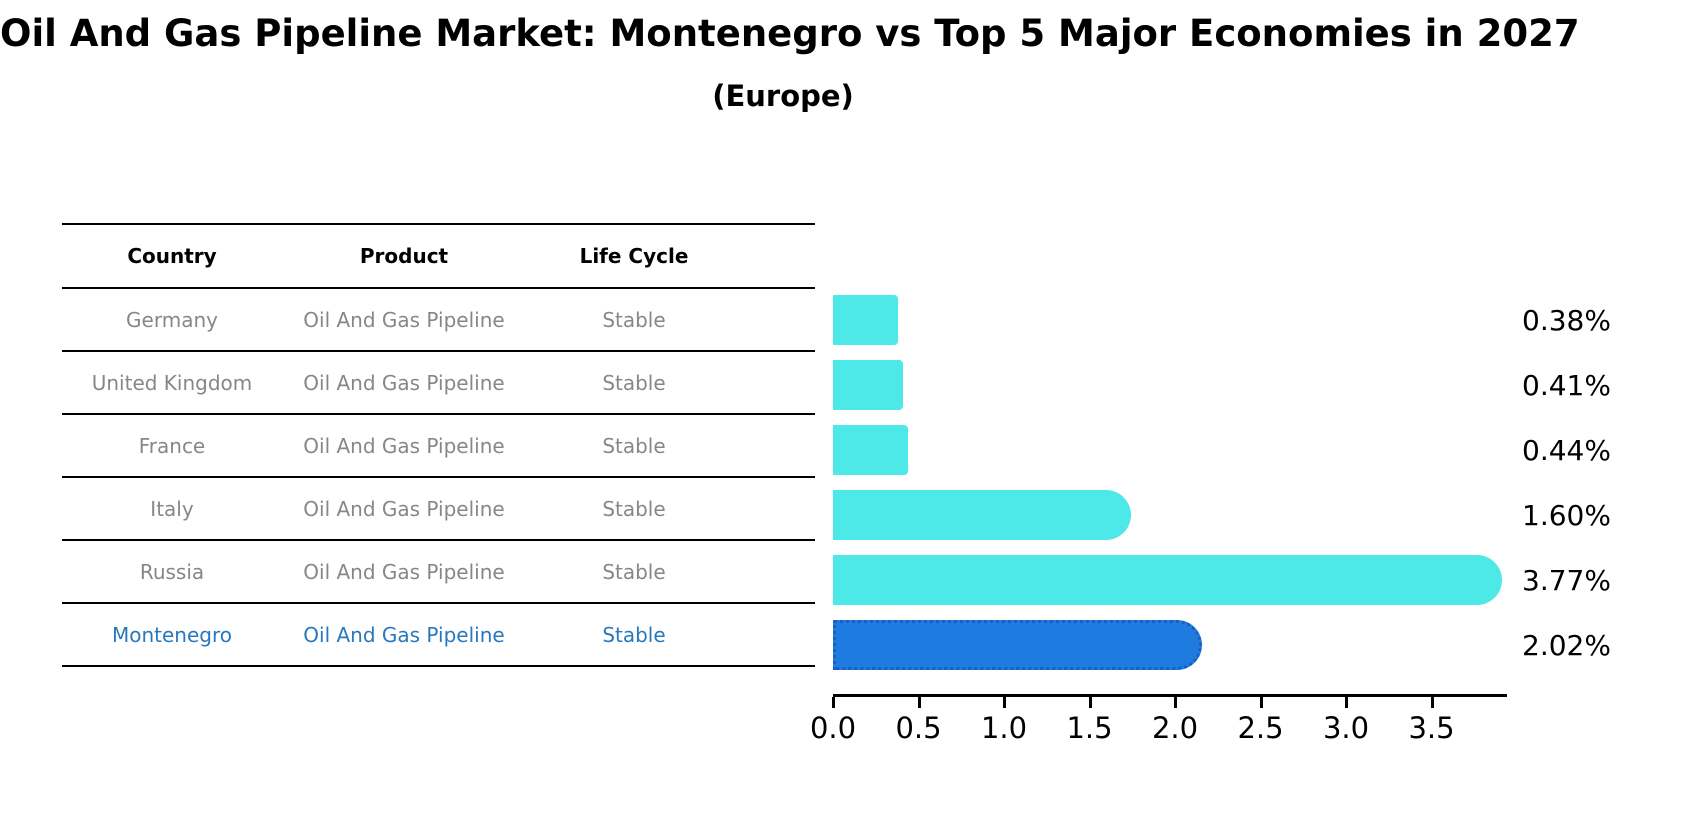 The height and width of the screenshot is (823, 1697). I want to click on table-row: Italy Oil And Gas Pipeline Stable, so click(438, 509).